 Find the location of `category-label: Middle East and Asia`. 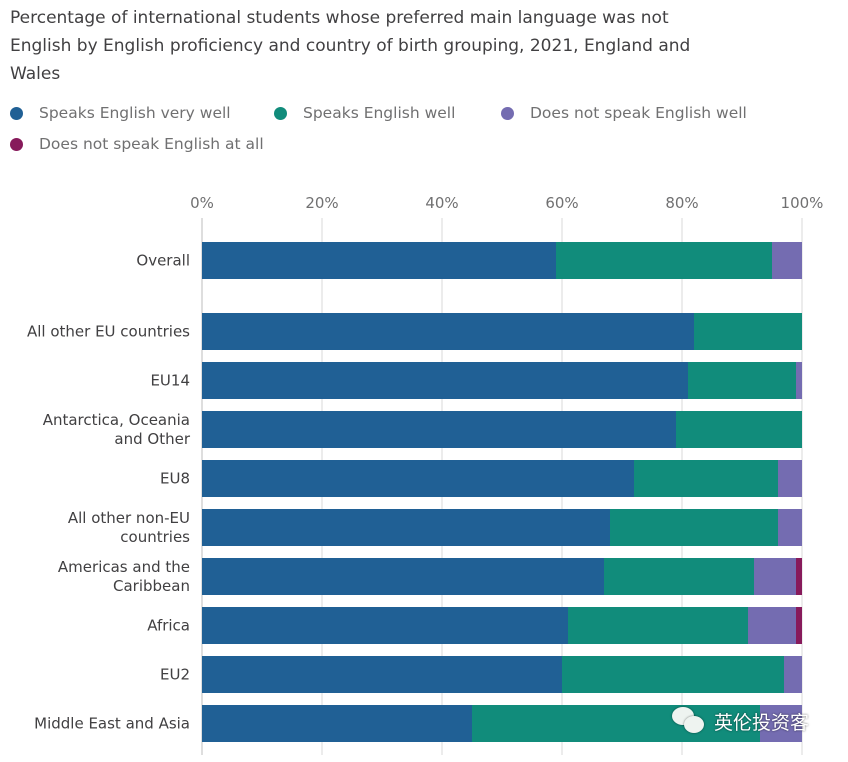

category-label: Middle East and Asia is located at coordinates (112, 724).